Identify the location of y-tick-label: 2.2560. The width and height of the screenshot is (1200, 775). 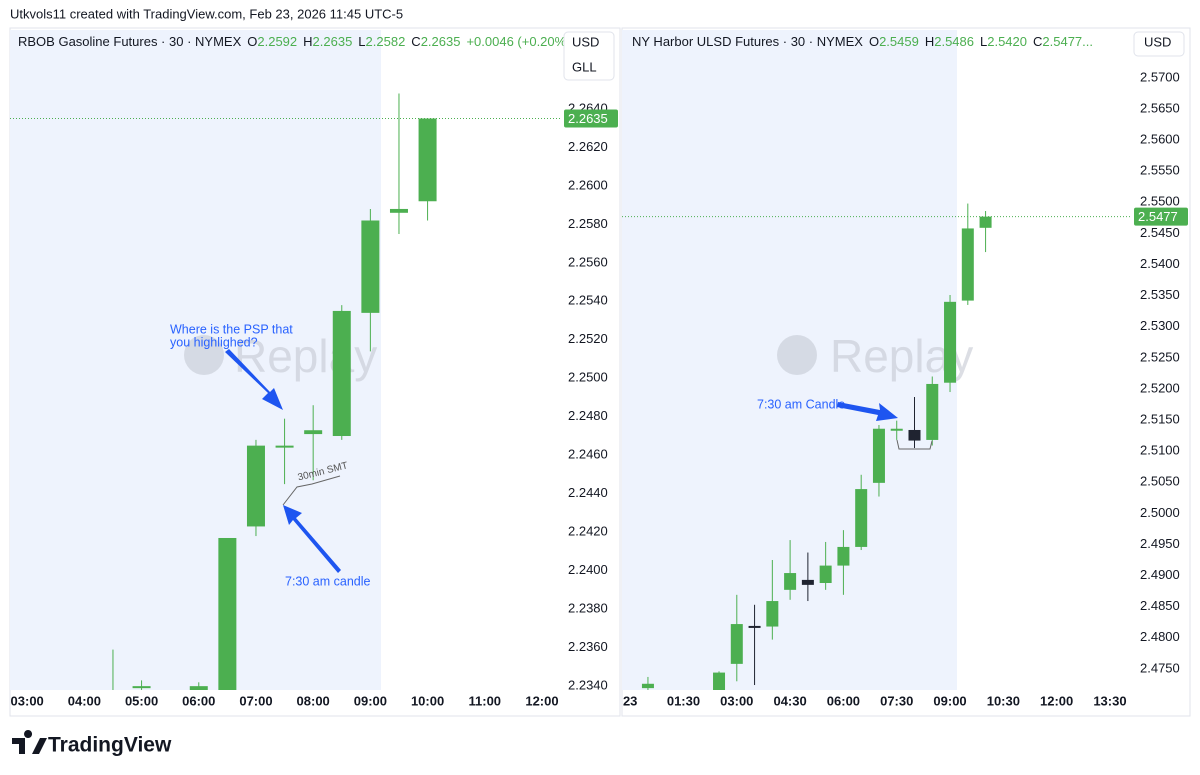
(588, 261).